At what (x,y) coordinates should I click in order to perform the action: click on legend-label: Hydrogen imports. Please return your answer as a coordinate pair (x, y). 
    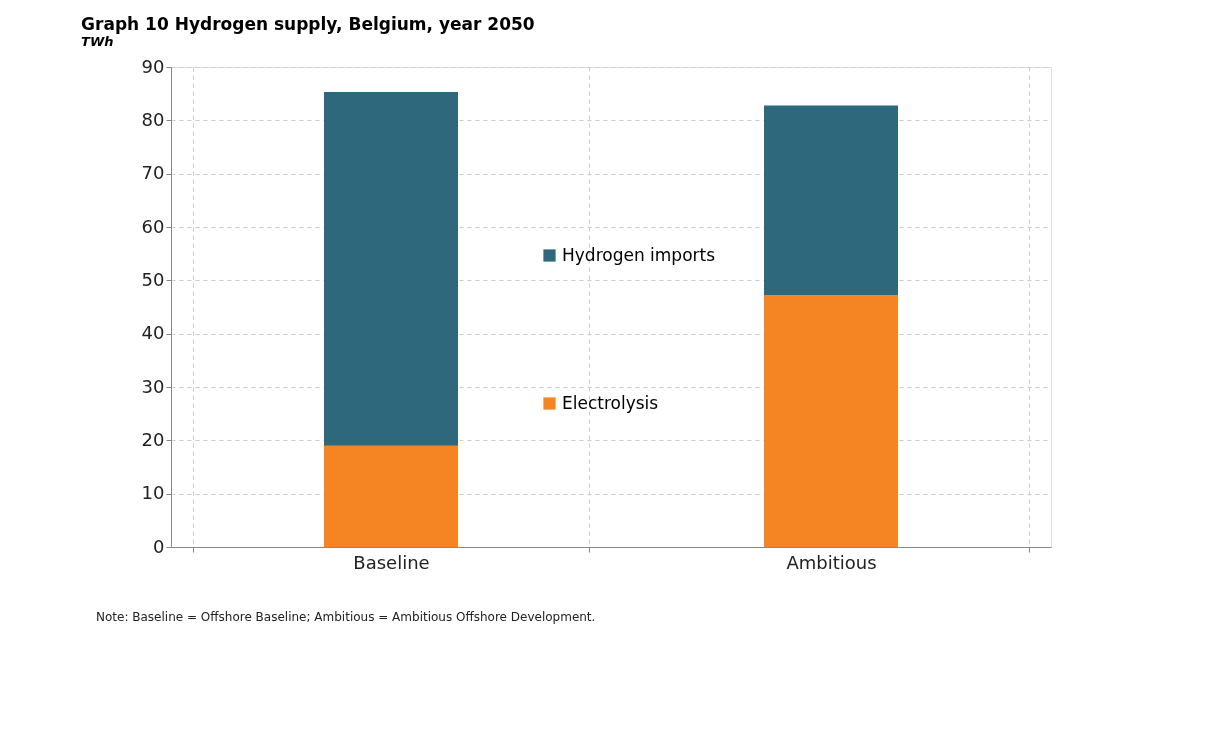
    Looking at the image, I should click on (639, 254).